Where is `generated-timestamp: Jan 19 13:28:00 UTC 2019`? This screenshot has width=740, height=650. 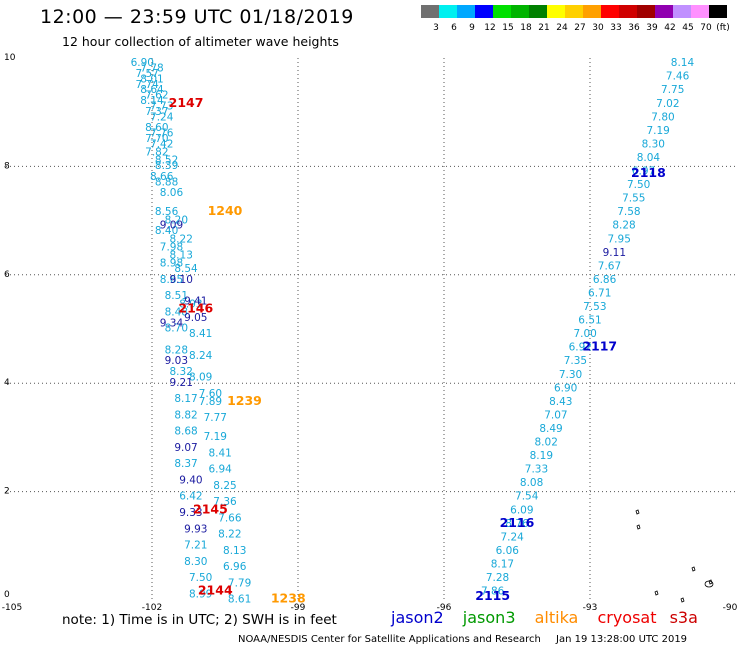 generated-timestamp: Jan 19 13:28:00 UTC 2019 is located at coordinates (622, 639).